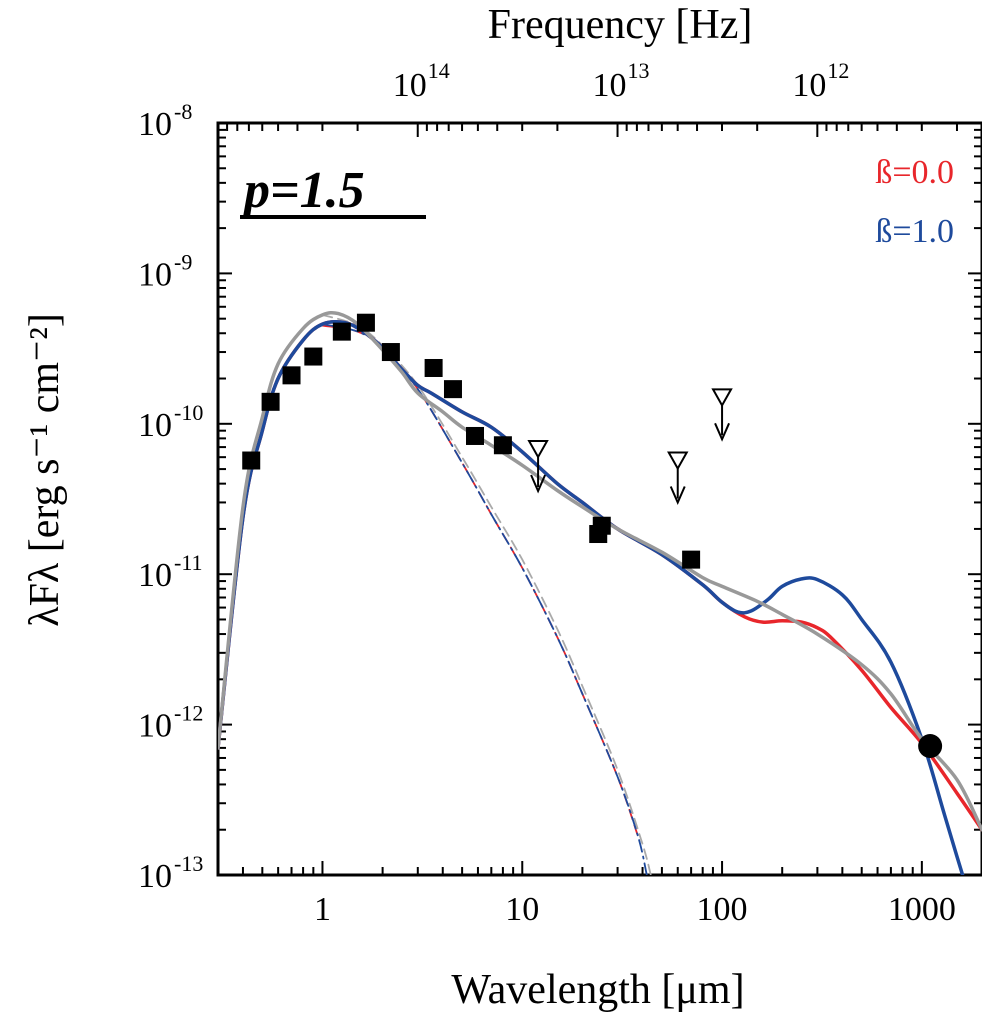 The height and width of the screenshot is (1013, 982). Describe the element at coordinates (45, 470) in the screenshot. I see `y-axis-title: λFλ [erg s⁻¹ cm⁻²]` at that location.